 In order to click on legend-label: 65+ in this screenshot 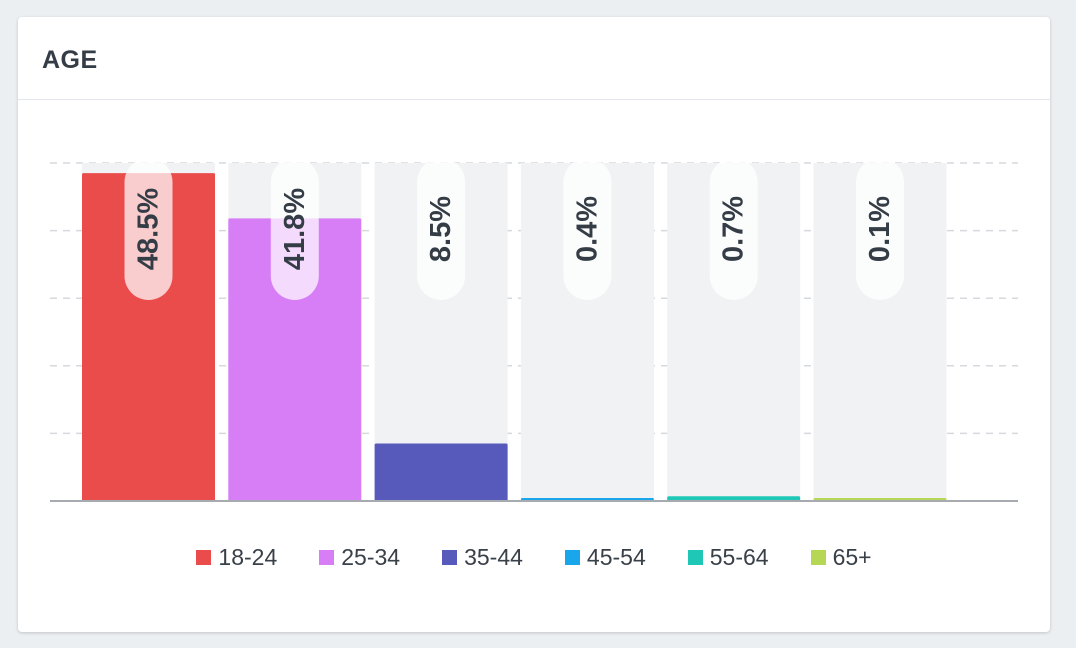, I will do `click(852, 557)`.